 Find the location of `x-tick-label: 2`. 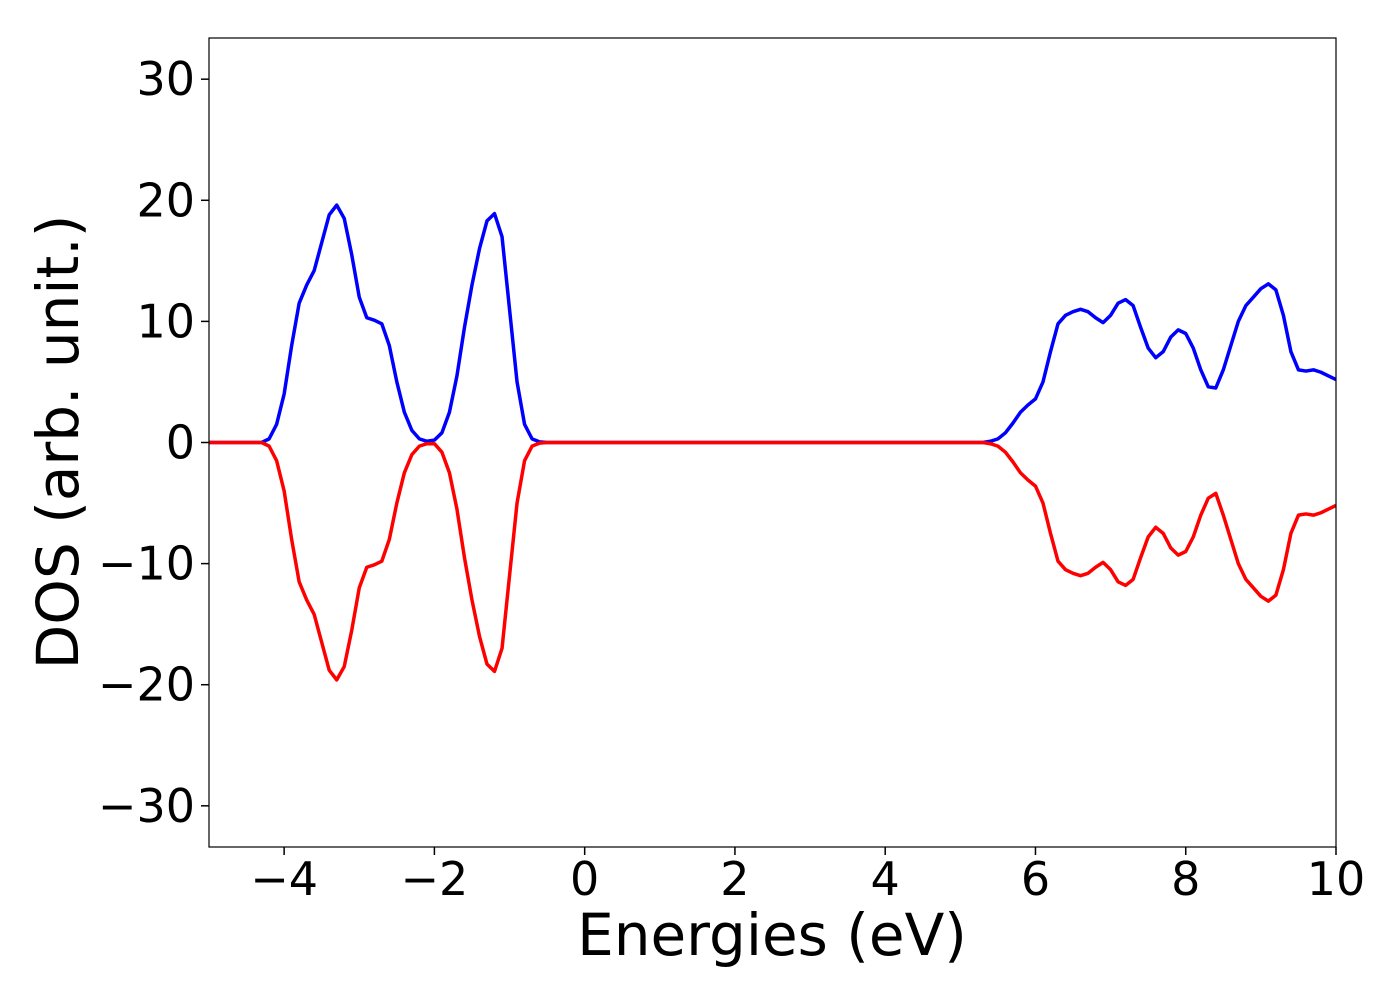

x-tick-label: 2 is located at coordinates (734, 879).